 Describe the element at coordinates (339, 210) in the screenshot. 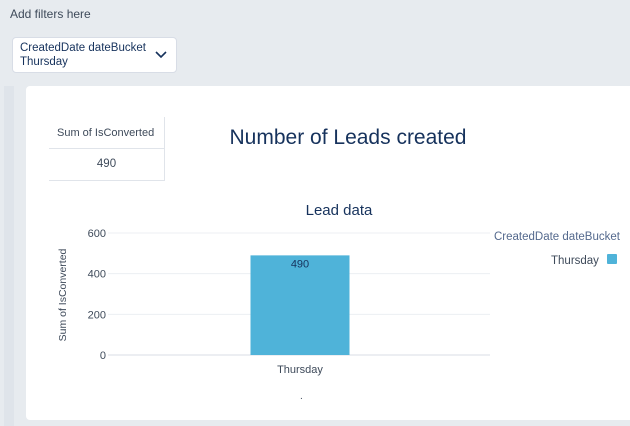

I see `chart-title: Lead data` at that location.